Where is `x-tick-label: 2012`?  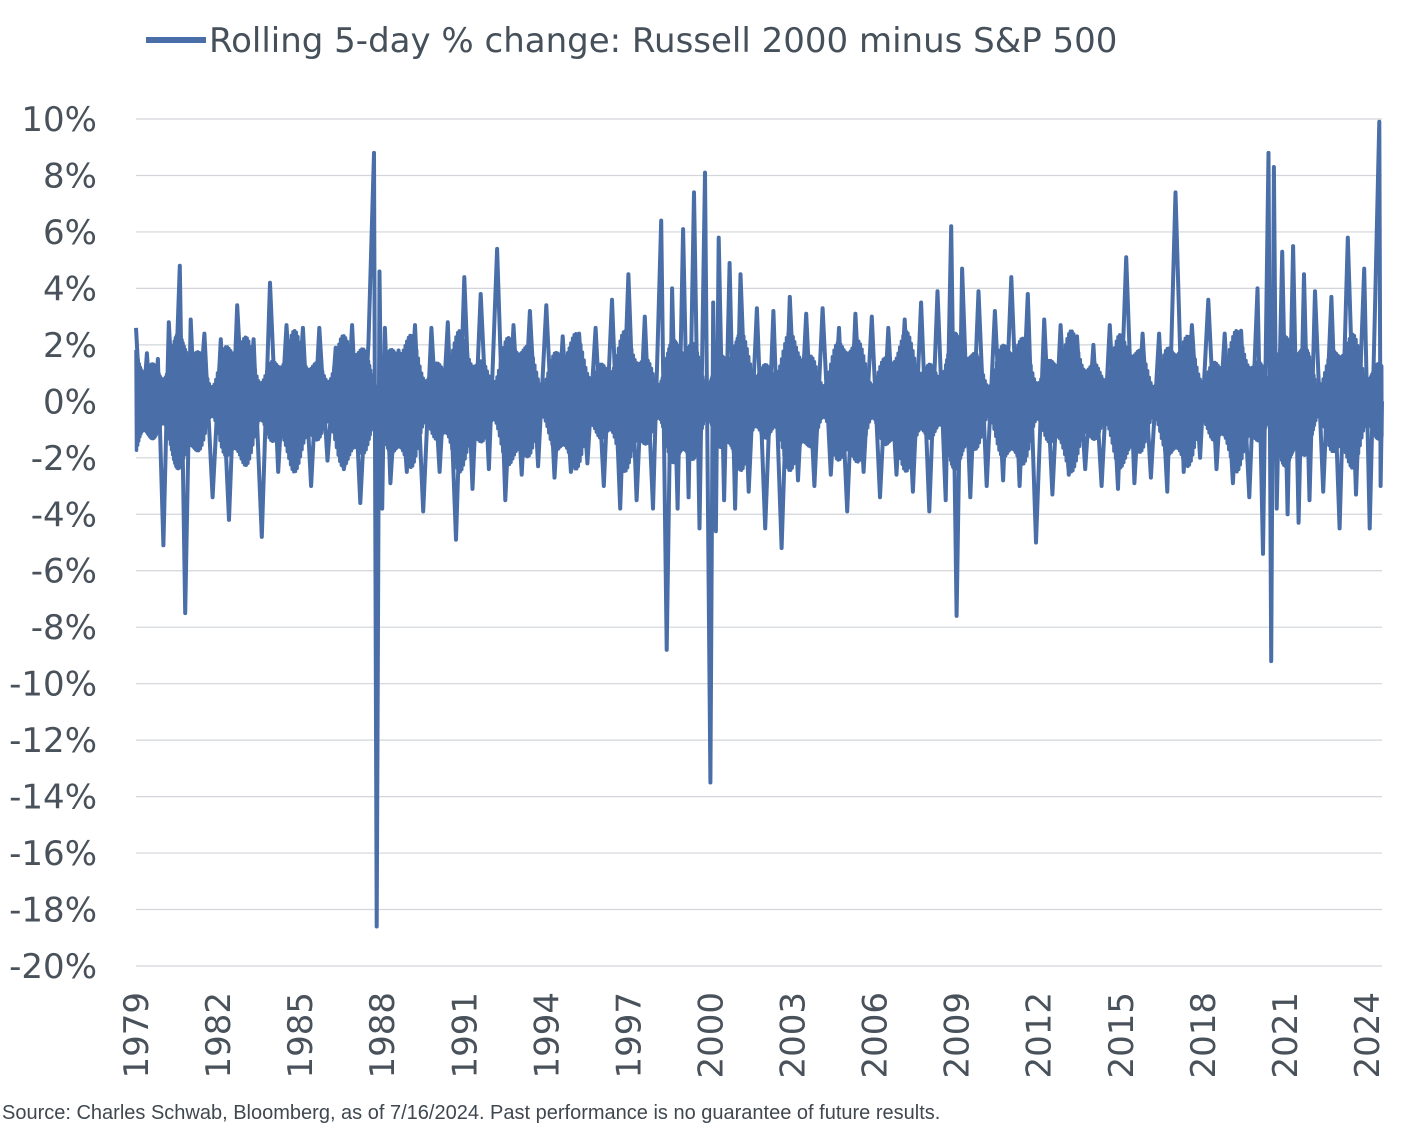
x-tick-label: 2012 is located at coordinates (1040, 1035).